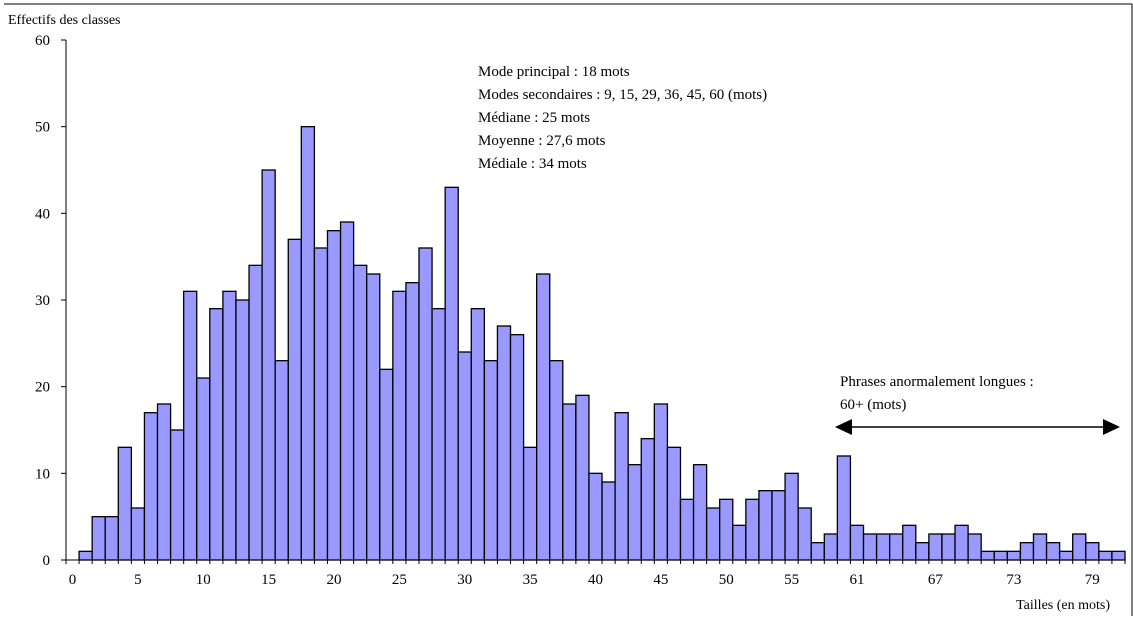 The image size is (1133, 620). What do you see at coordinates (936, 580) in the screenshot?
I see `x-tick-label: 67` at bounding box center [936, 580].